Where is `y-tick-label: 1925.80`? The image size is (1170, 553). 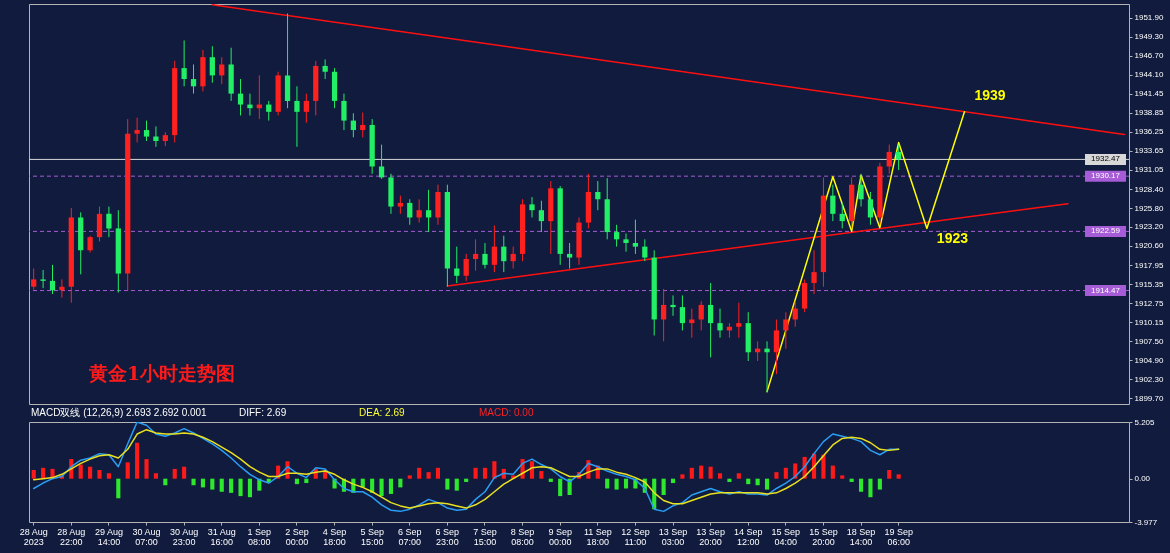 y-tick-label: 1925.80 is located at coordinates (1149, 208).